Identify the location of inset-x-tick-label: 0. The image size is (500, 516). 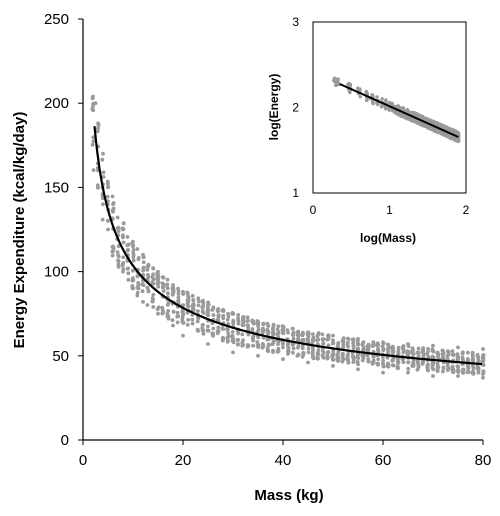
(313, 210).